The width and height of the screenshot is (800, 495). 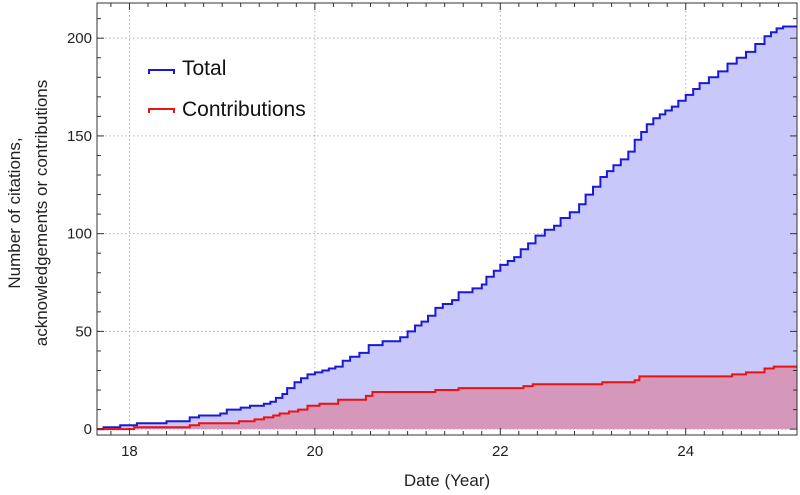 I want to click on legend-label-contributions: Contributions, so click(x=244, y=109).